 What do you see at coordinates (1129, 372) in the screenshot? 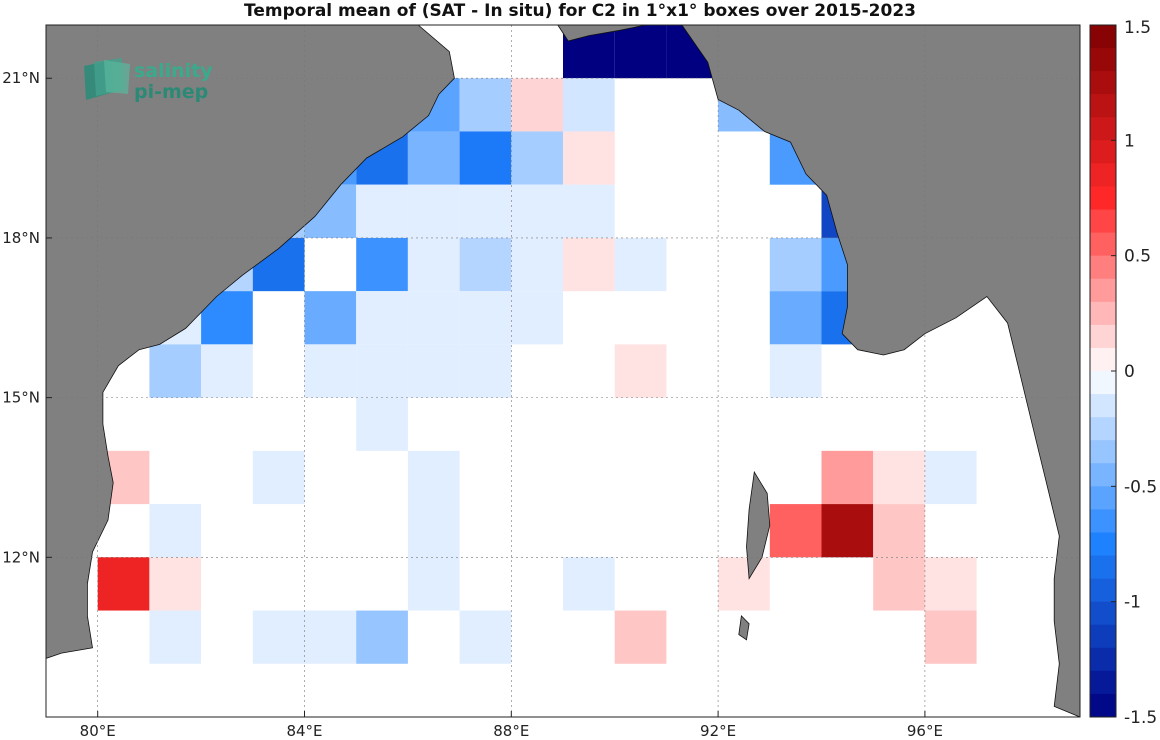
I see `colorbar-tick-label: 0` at bounding box center [1129, 372].